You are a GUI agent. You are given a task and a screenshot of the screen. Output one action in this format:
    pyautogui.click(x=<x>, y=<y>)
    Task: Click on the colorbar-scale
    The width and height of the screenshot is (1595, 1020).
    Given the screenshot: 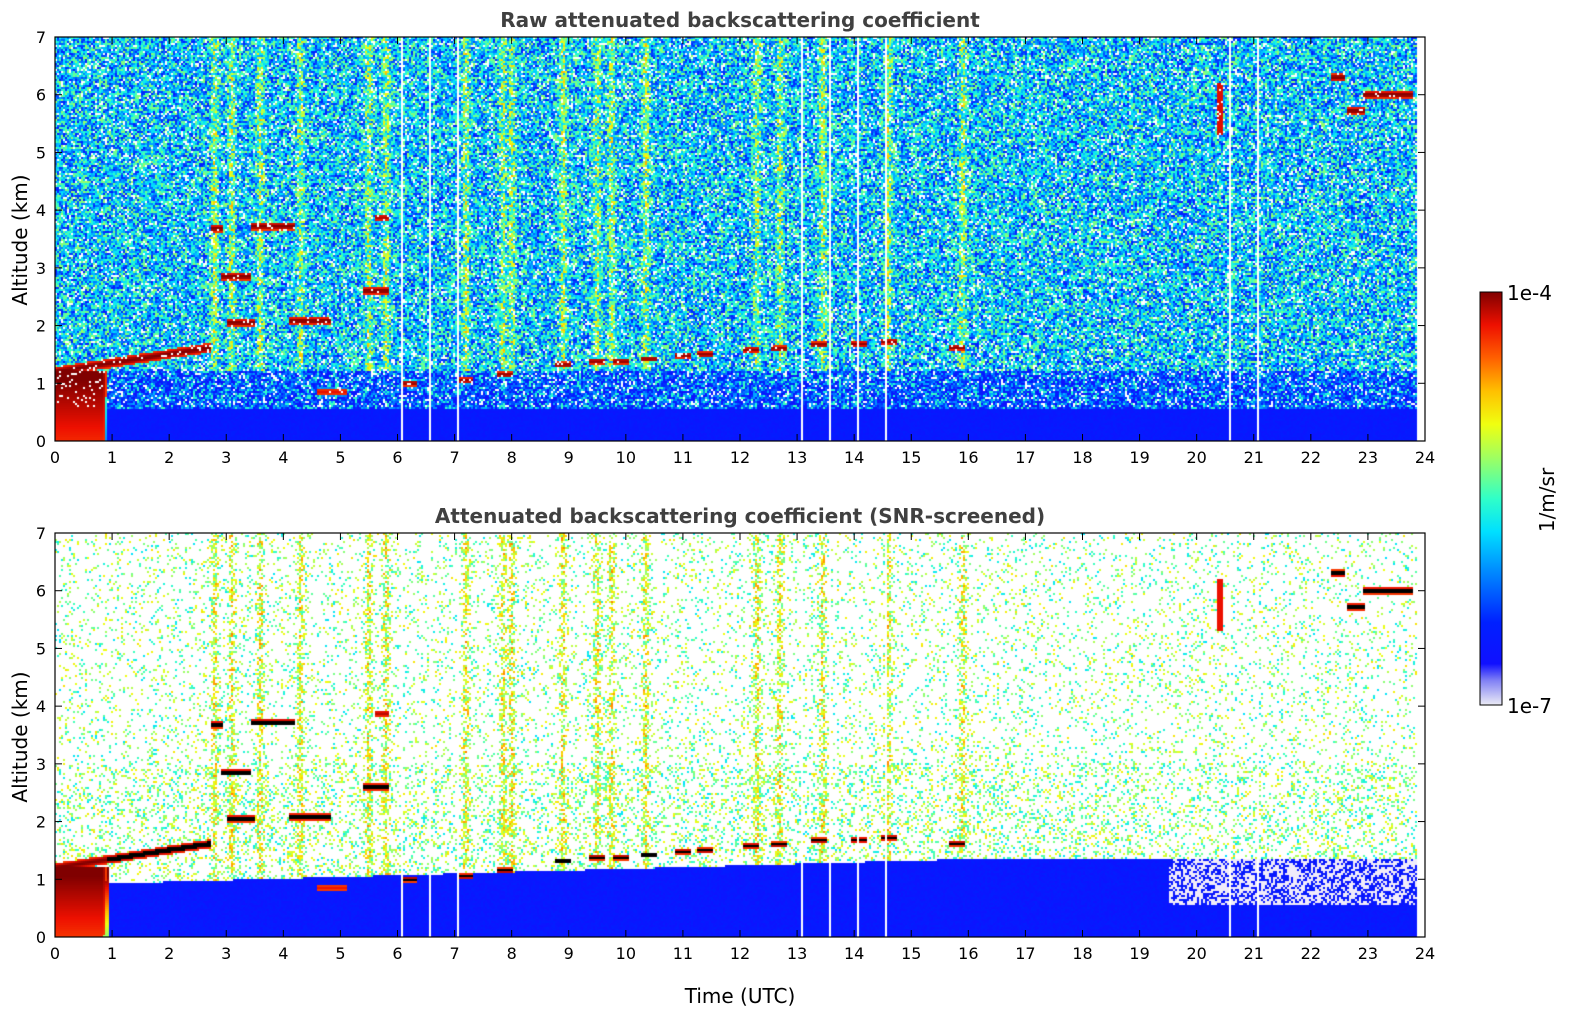 What is the action you would take?
    pyautogui.click(x=1491, y=498)
    